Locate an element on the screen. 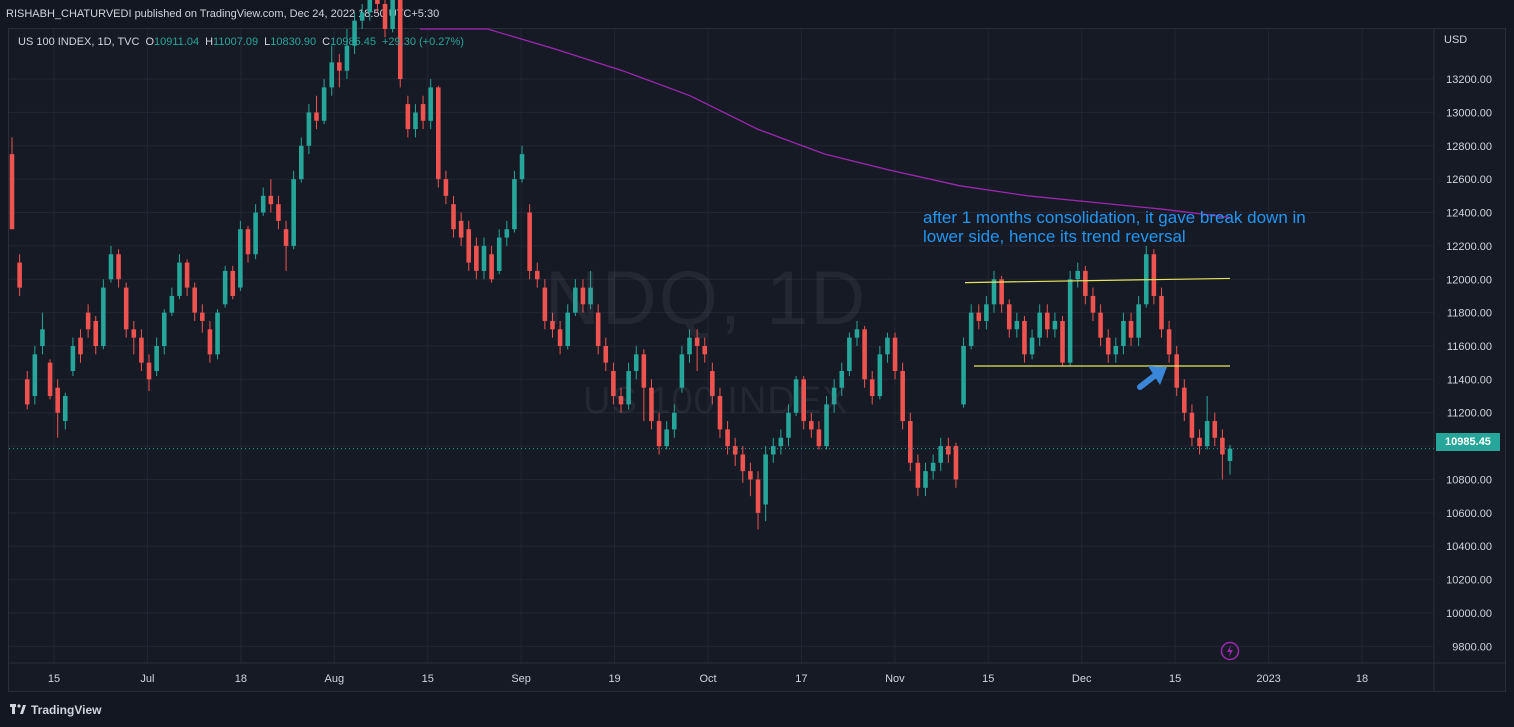 The height and width of the screenshot is (727, 1514). tradingview-logo: TradingView is located at coordinates (55, 710).